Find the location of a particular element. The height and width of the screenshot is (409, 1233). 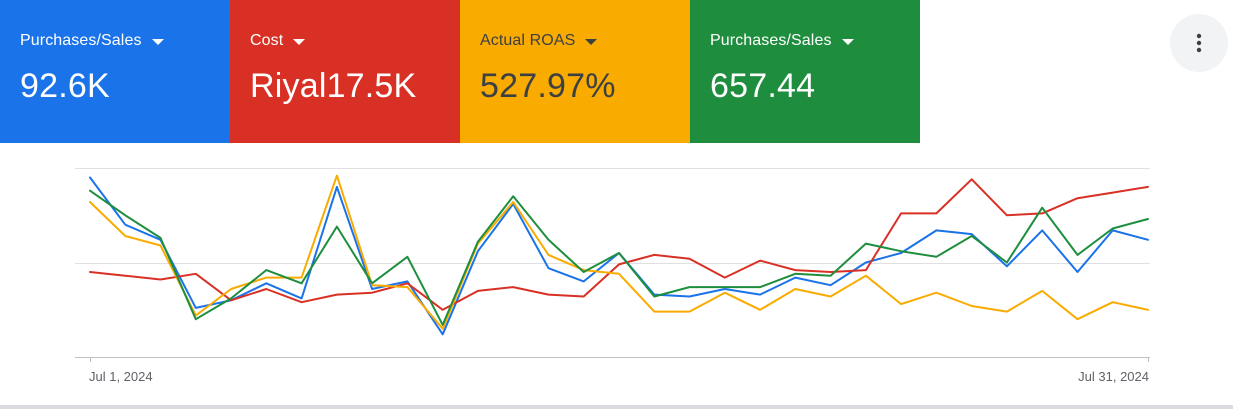

x-tick-label: Jul 31, 2024 is located at coordinates (1113, 376).